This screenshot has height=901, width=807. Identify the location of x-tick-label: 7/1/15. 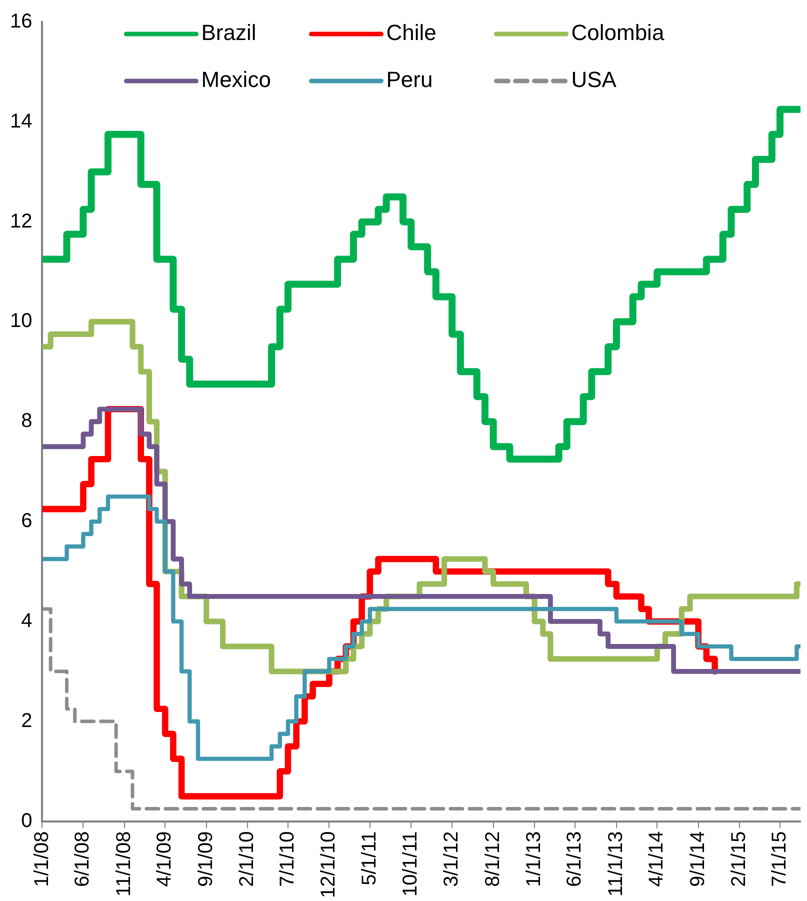
(779, 859).